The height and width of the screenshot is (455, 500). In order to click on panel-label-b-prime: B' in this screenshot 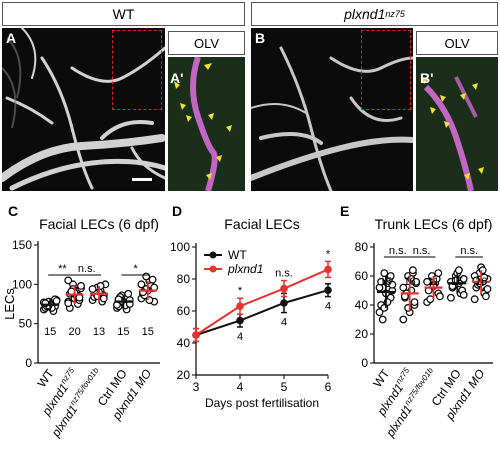, I will do `click(427, 78)`.